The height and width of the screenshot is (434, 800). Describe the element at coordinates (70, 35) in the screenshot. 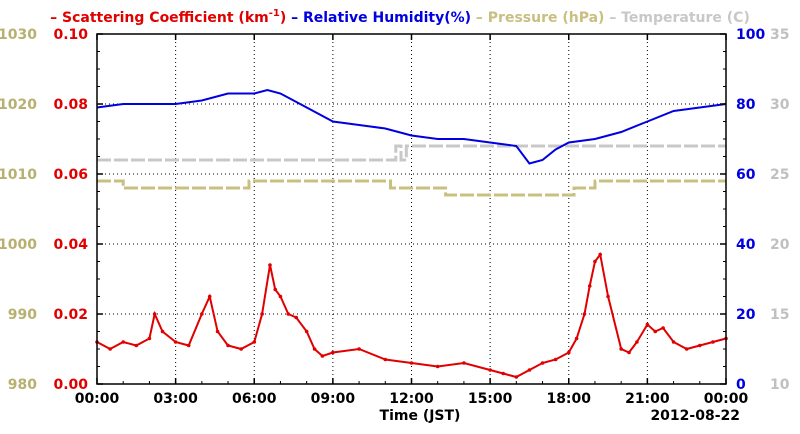

I see `scattering-tick-label: 0.10` at that location.